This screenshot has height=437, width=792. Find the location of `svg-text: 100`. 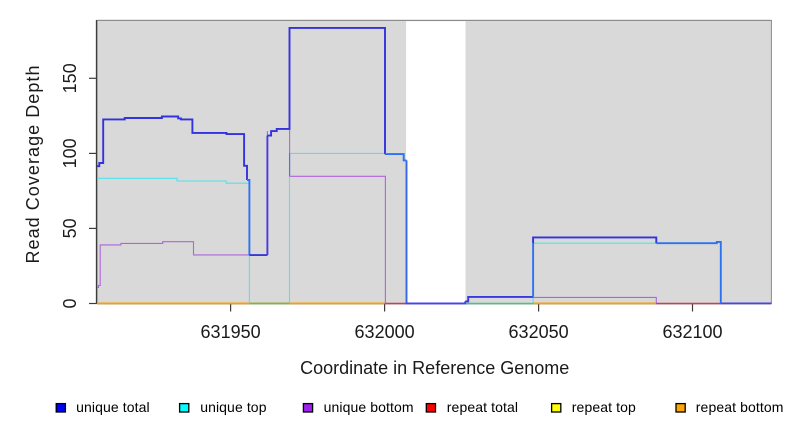

svg-text: 100 is located at coordinates (70, 153).